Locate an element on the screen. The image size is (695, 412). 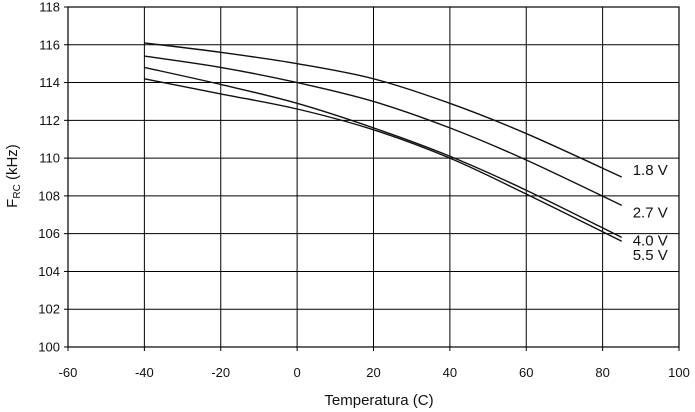
x-tick-label: 40 is located at coordinates (450, 372).